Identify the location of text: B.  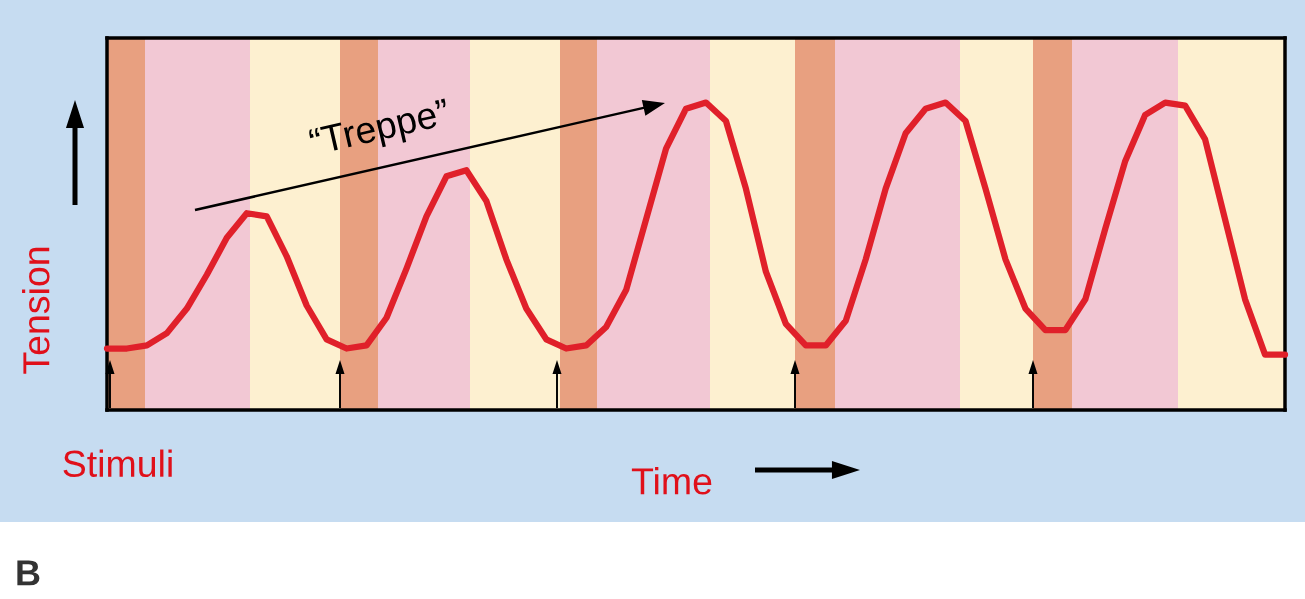
(28, 573).